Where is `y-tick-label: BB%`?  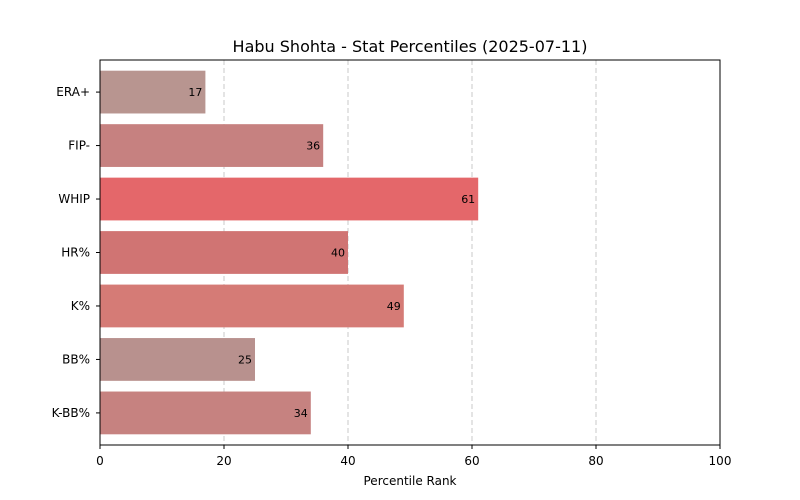 y-tick-label: BB% is located at coordinates (76, 359).